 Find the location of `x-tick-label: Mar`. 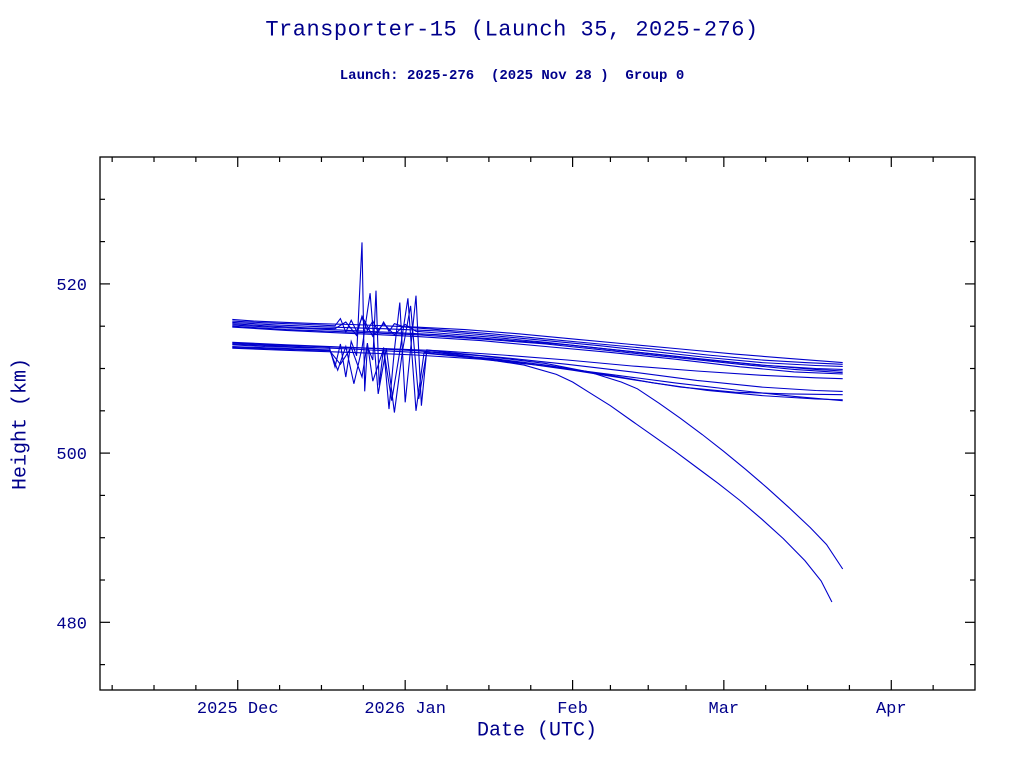

x-tick-label: Mar is located at coordinates (724, 709).